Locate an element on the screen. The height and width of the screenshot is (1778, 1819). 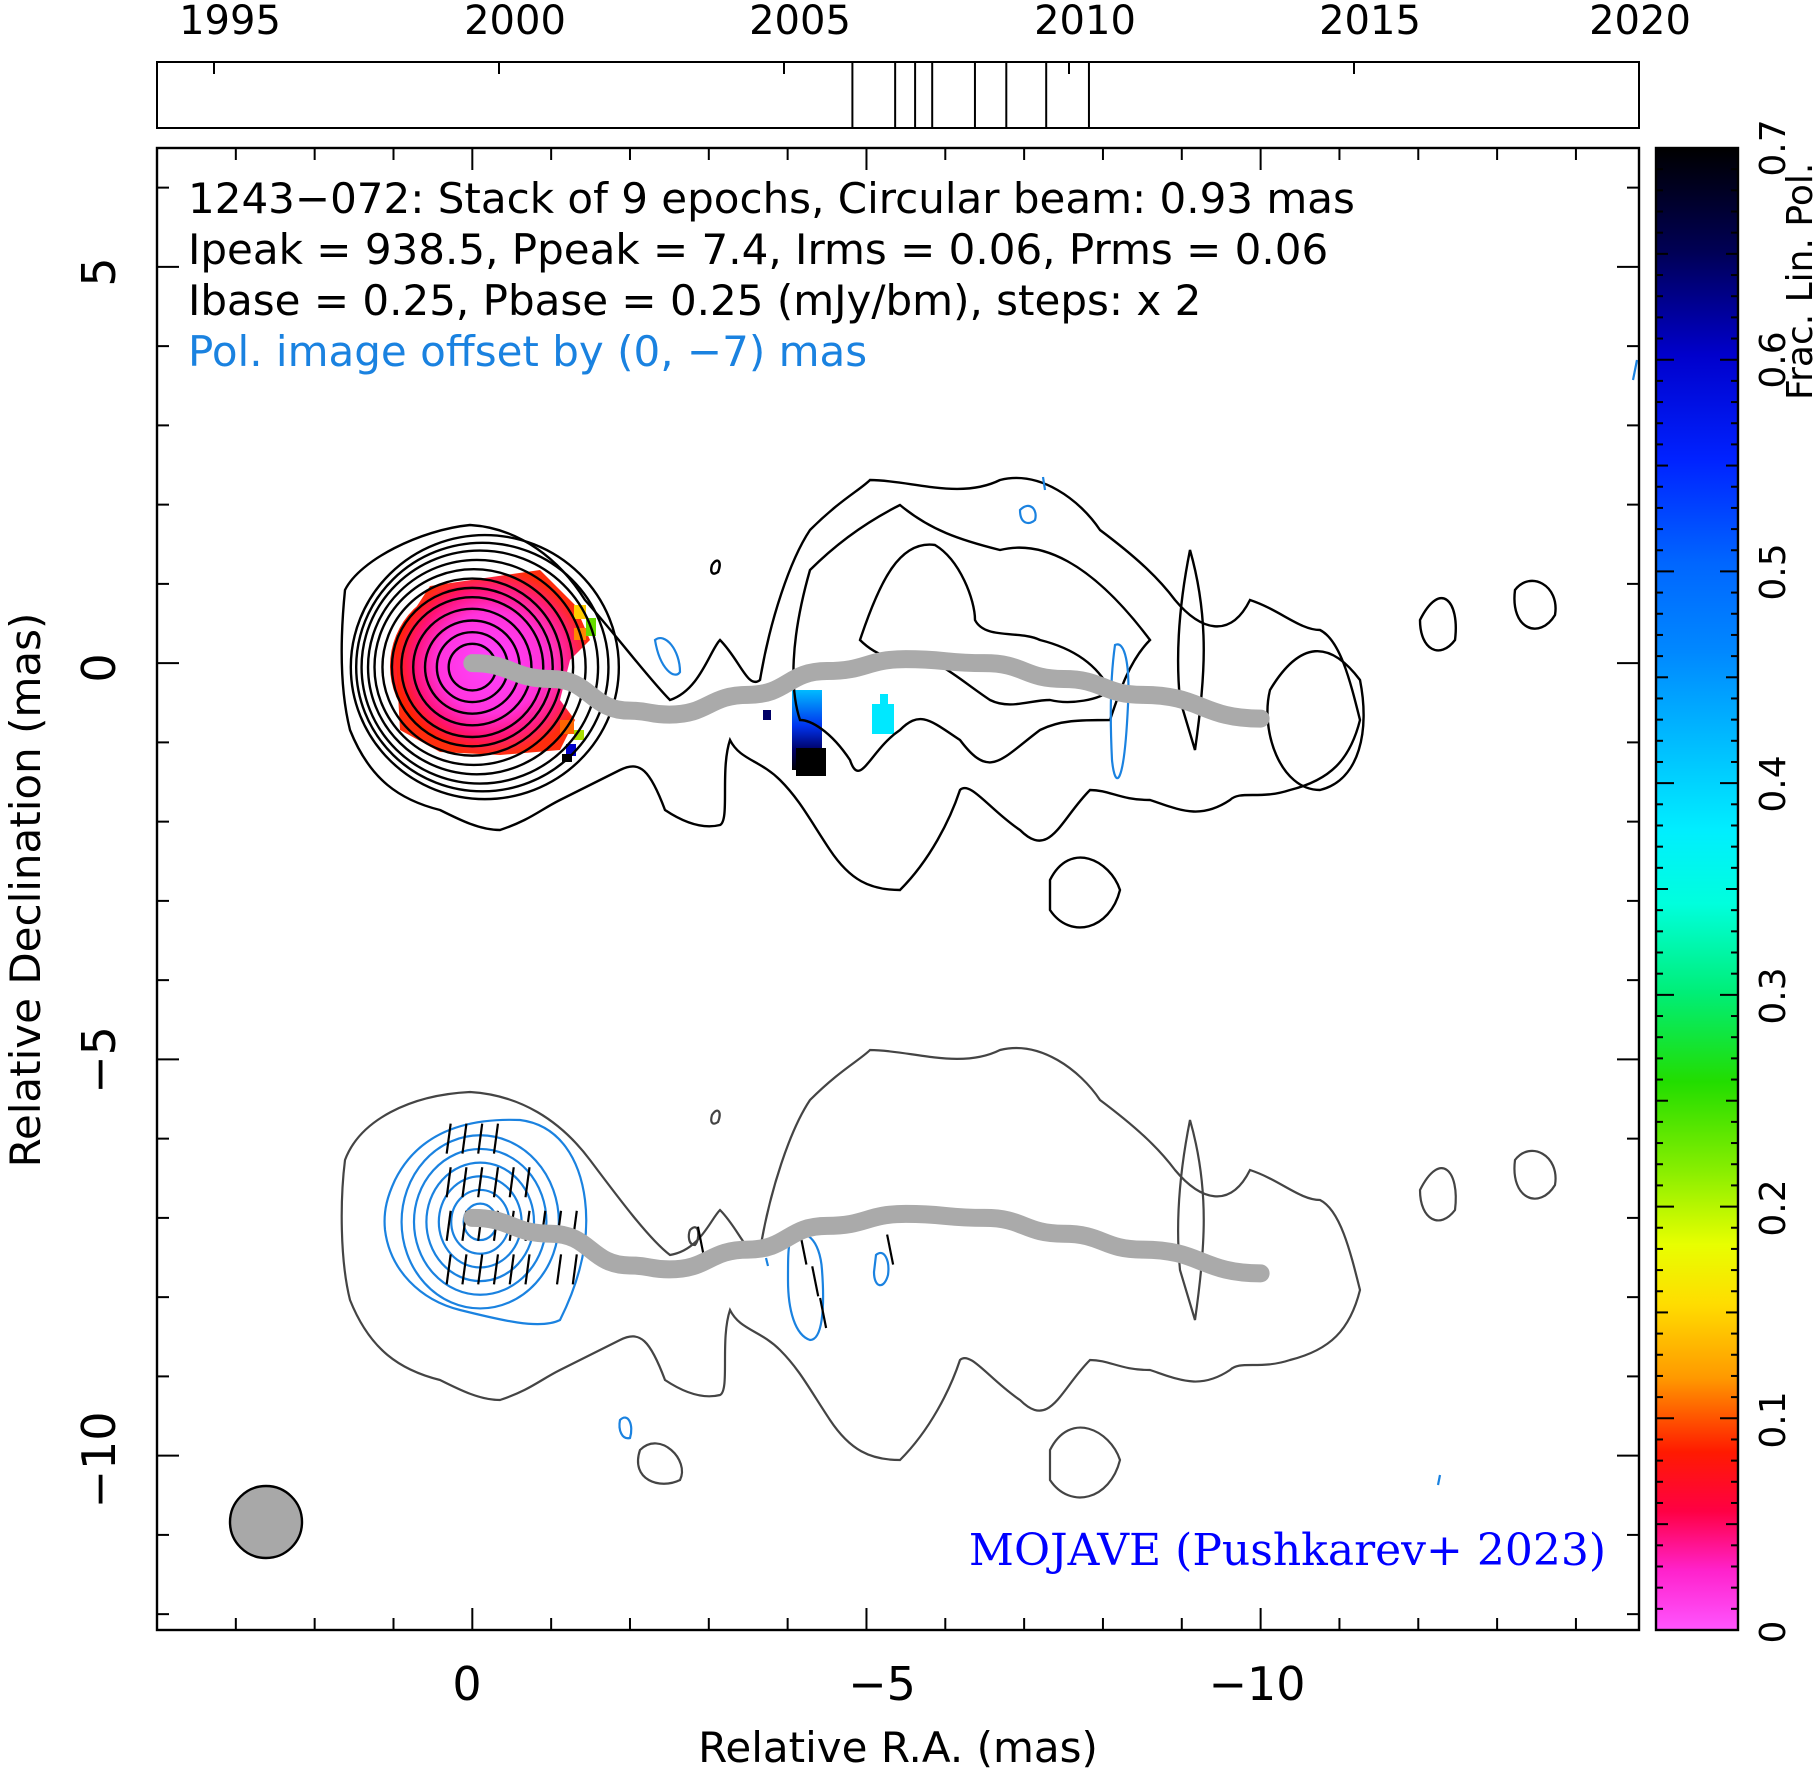
x-tick-label-0: 0 is located at coordinates (466, 1684).